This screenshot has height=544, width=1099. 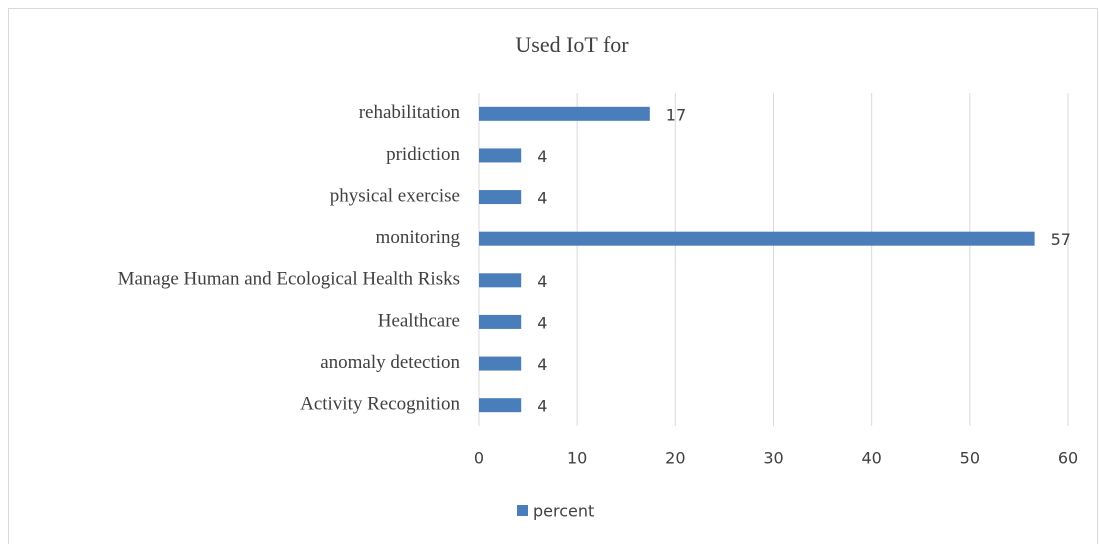 What do you see at coordinates (676, 114) in the screenshot?
I see `data-label: 17` at bounding box center [676, 114].